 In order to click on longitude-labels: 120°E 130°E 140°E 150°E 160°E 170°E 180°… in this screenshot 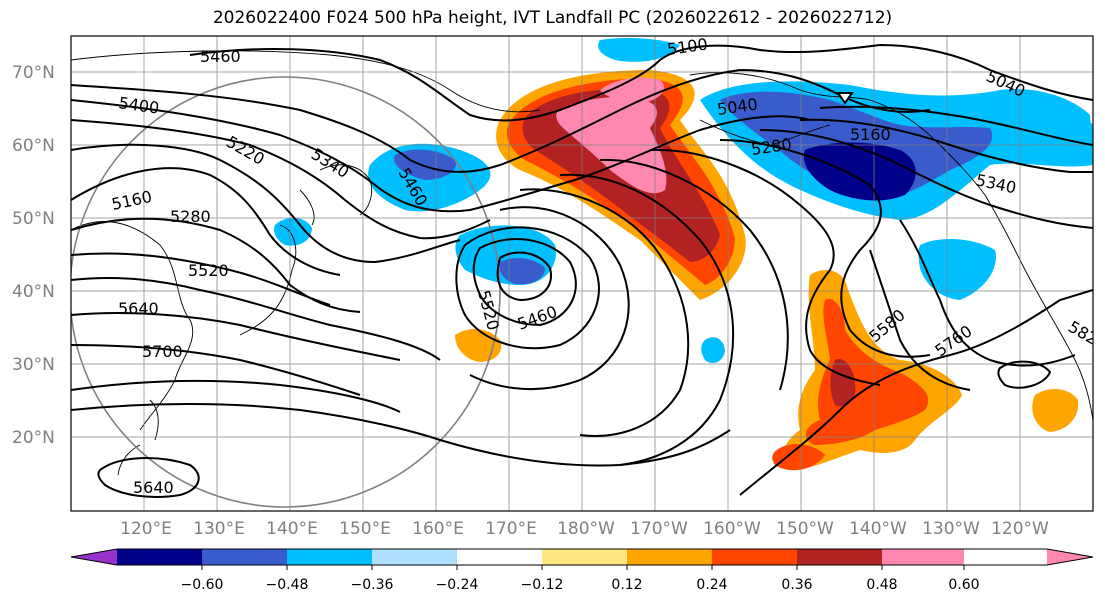, I will do `click(584, 529)`.